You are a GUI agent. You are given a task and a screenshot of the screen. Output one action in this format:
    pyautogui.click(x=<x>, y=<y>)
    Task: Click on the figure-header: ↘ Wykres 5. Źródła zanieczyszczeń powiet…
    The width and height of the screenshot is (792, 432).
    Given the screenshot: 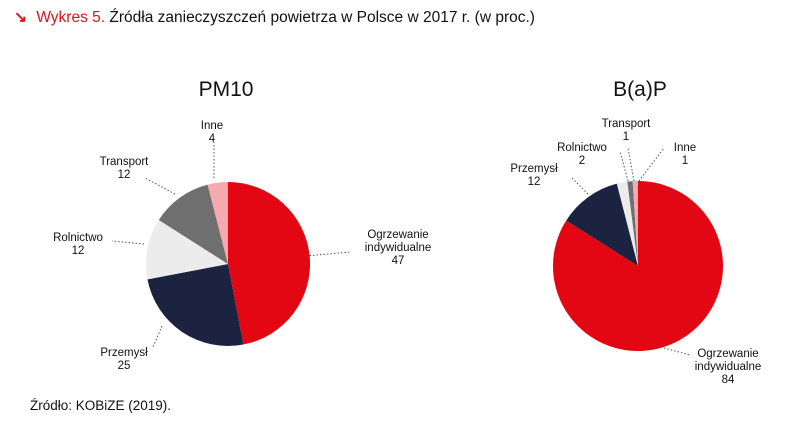 What is the action you would take?
    pyautogui.click(x=274, y=17)
    